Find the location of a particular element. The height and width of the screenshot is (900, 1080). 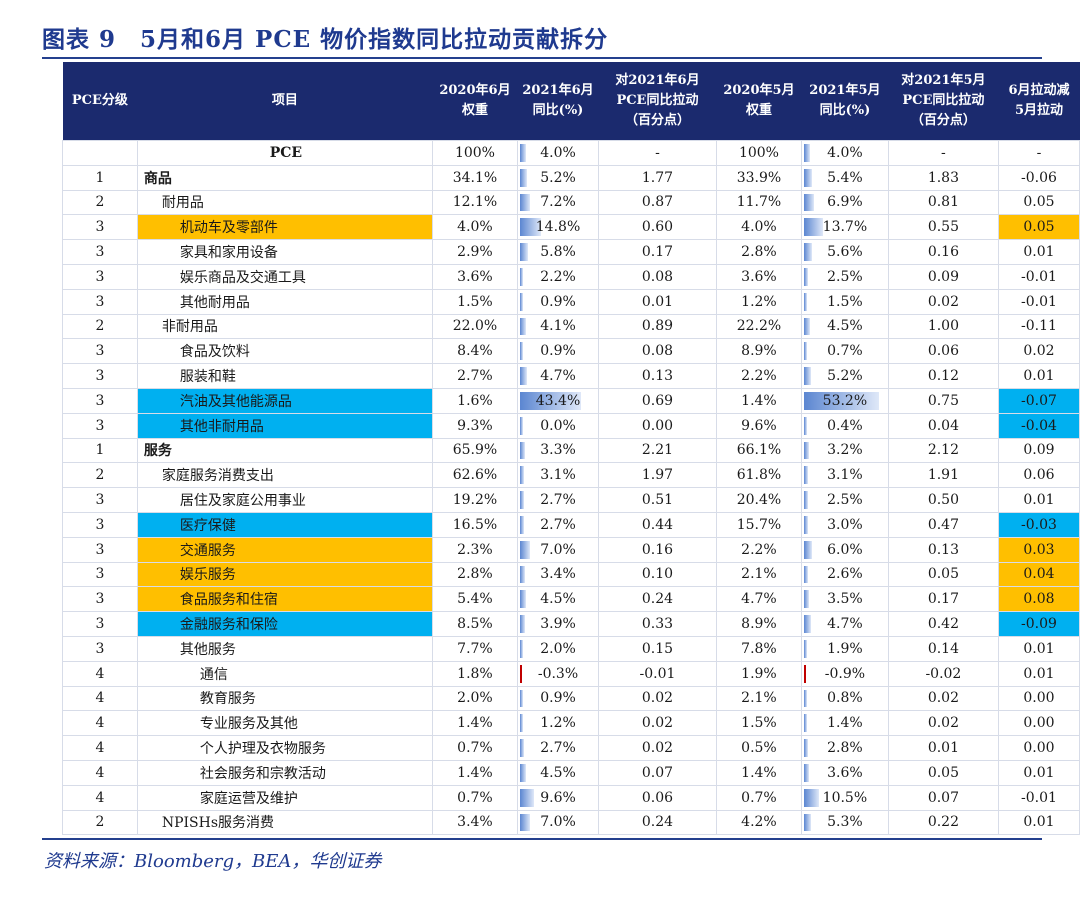

yoy-value: 7.2% is located at coordinates (558, 202).